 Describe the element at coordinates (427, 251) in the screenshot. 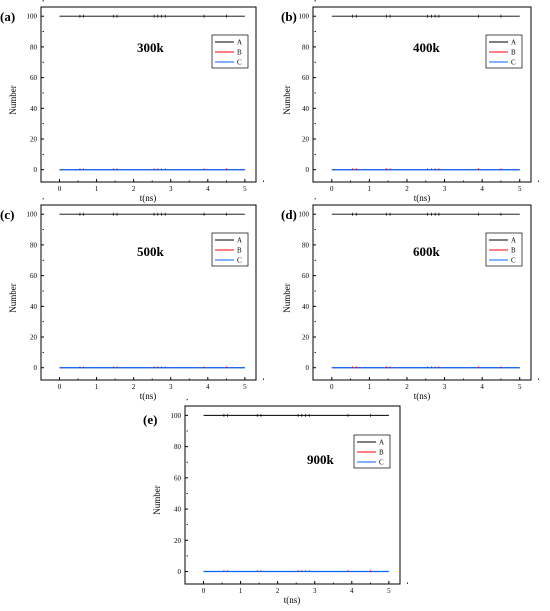

I see `temperature-annotation: 600k` at that location.